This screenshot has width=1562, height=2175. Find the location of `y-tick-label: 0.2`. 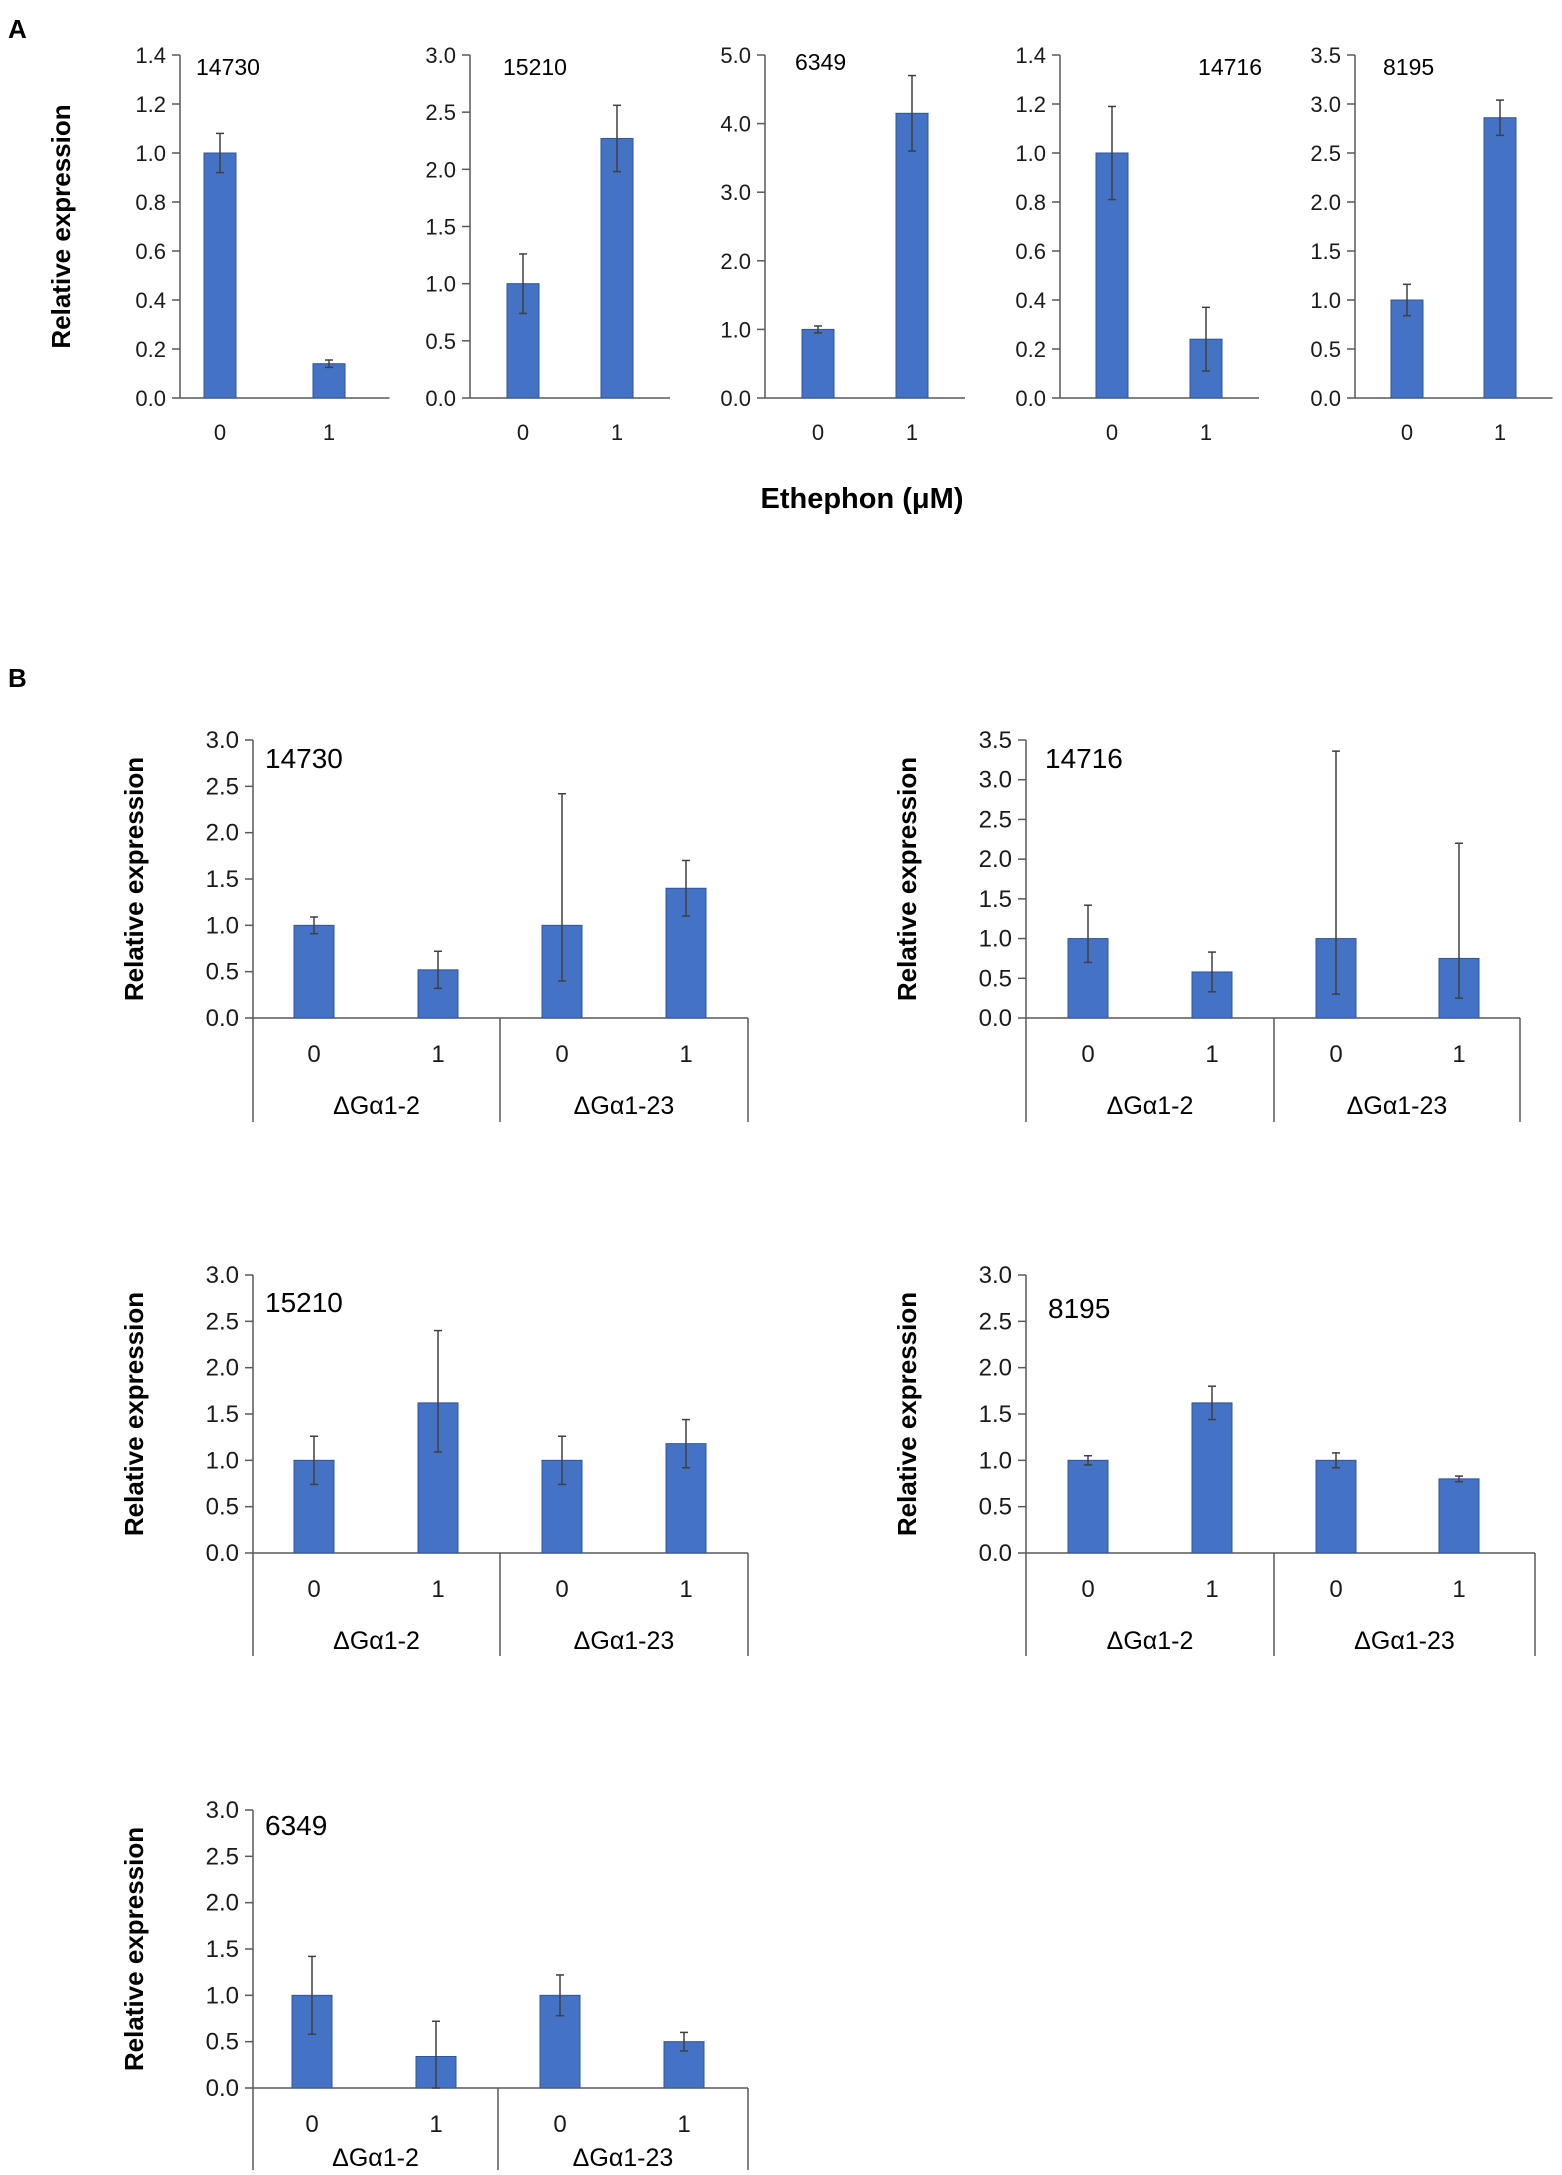

y-tick-label: 0.2 is located at coordinates (1030, 349).